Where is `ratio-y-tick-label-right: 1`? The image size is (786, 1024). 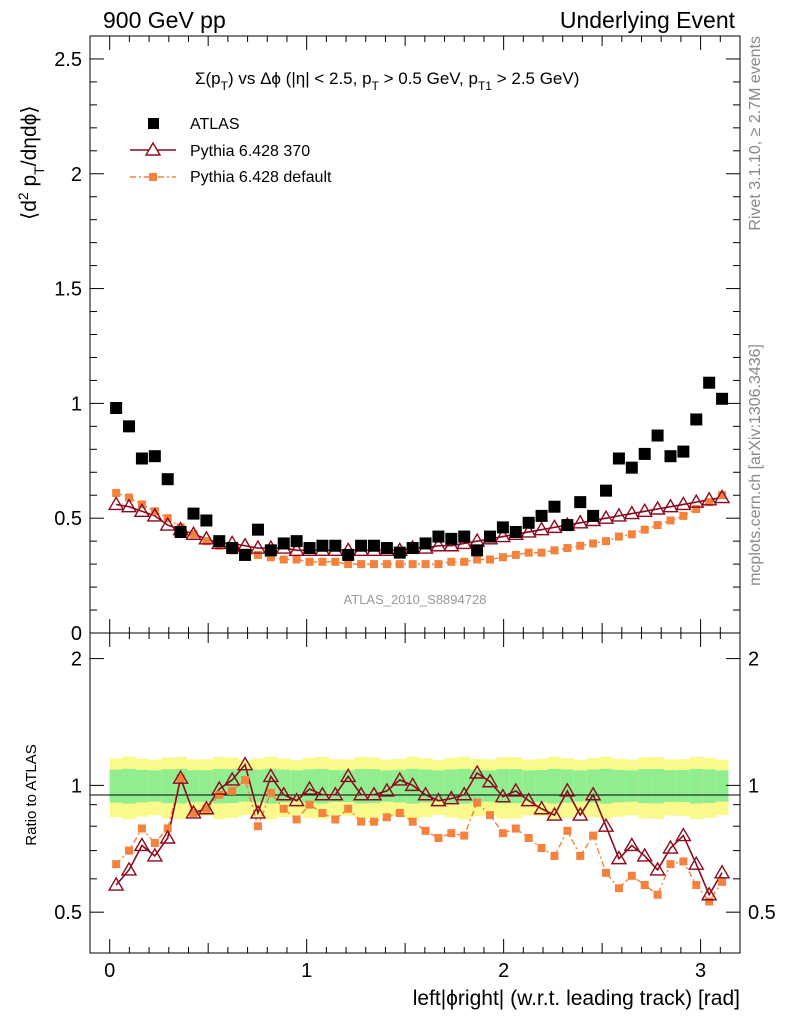
ratio-y-tick-label-right: 1 is located at coordinates (753, 786).